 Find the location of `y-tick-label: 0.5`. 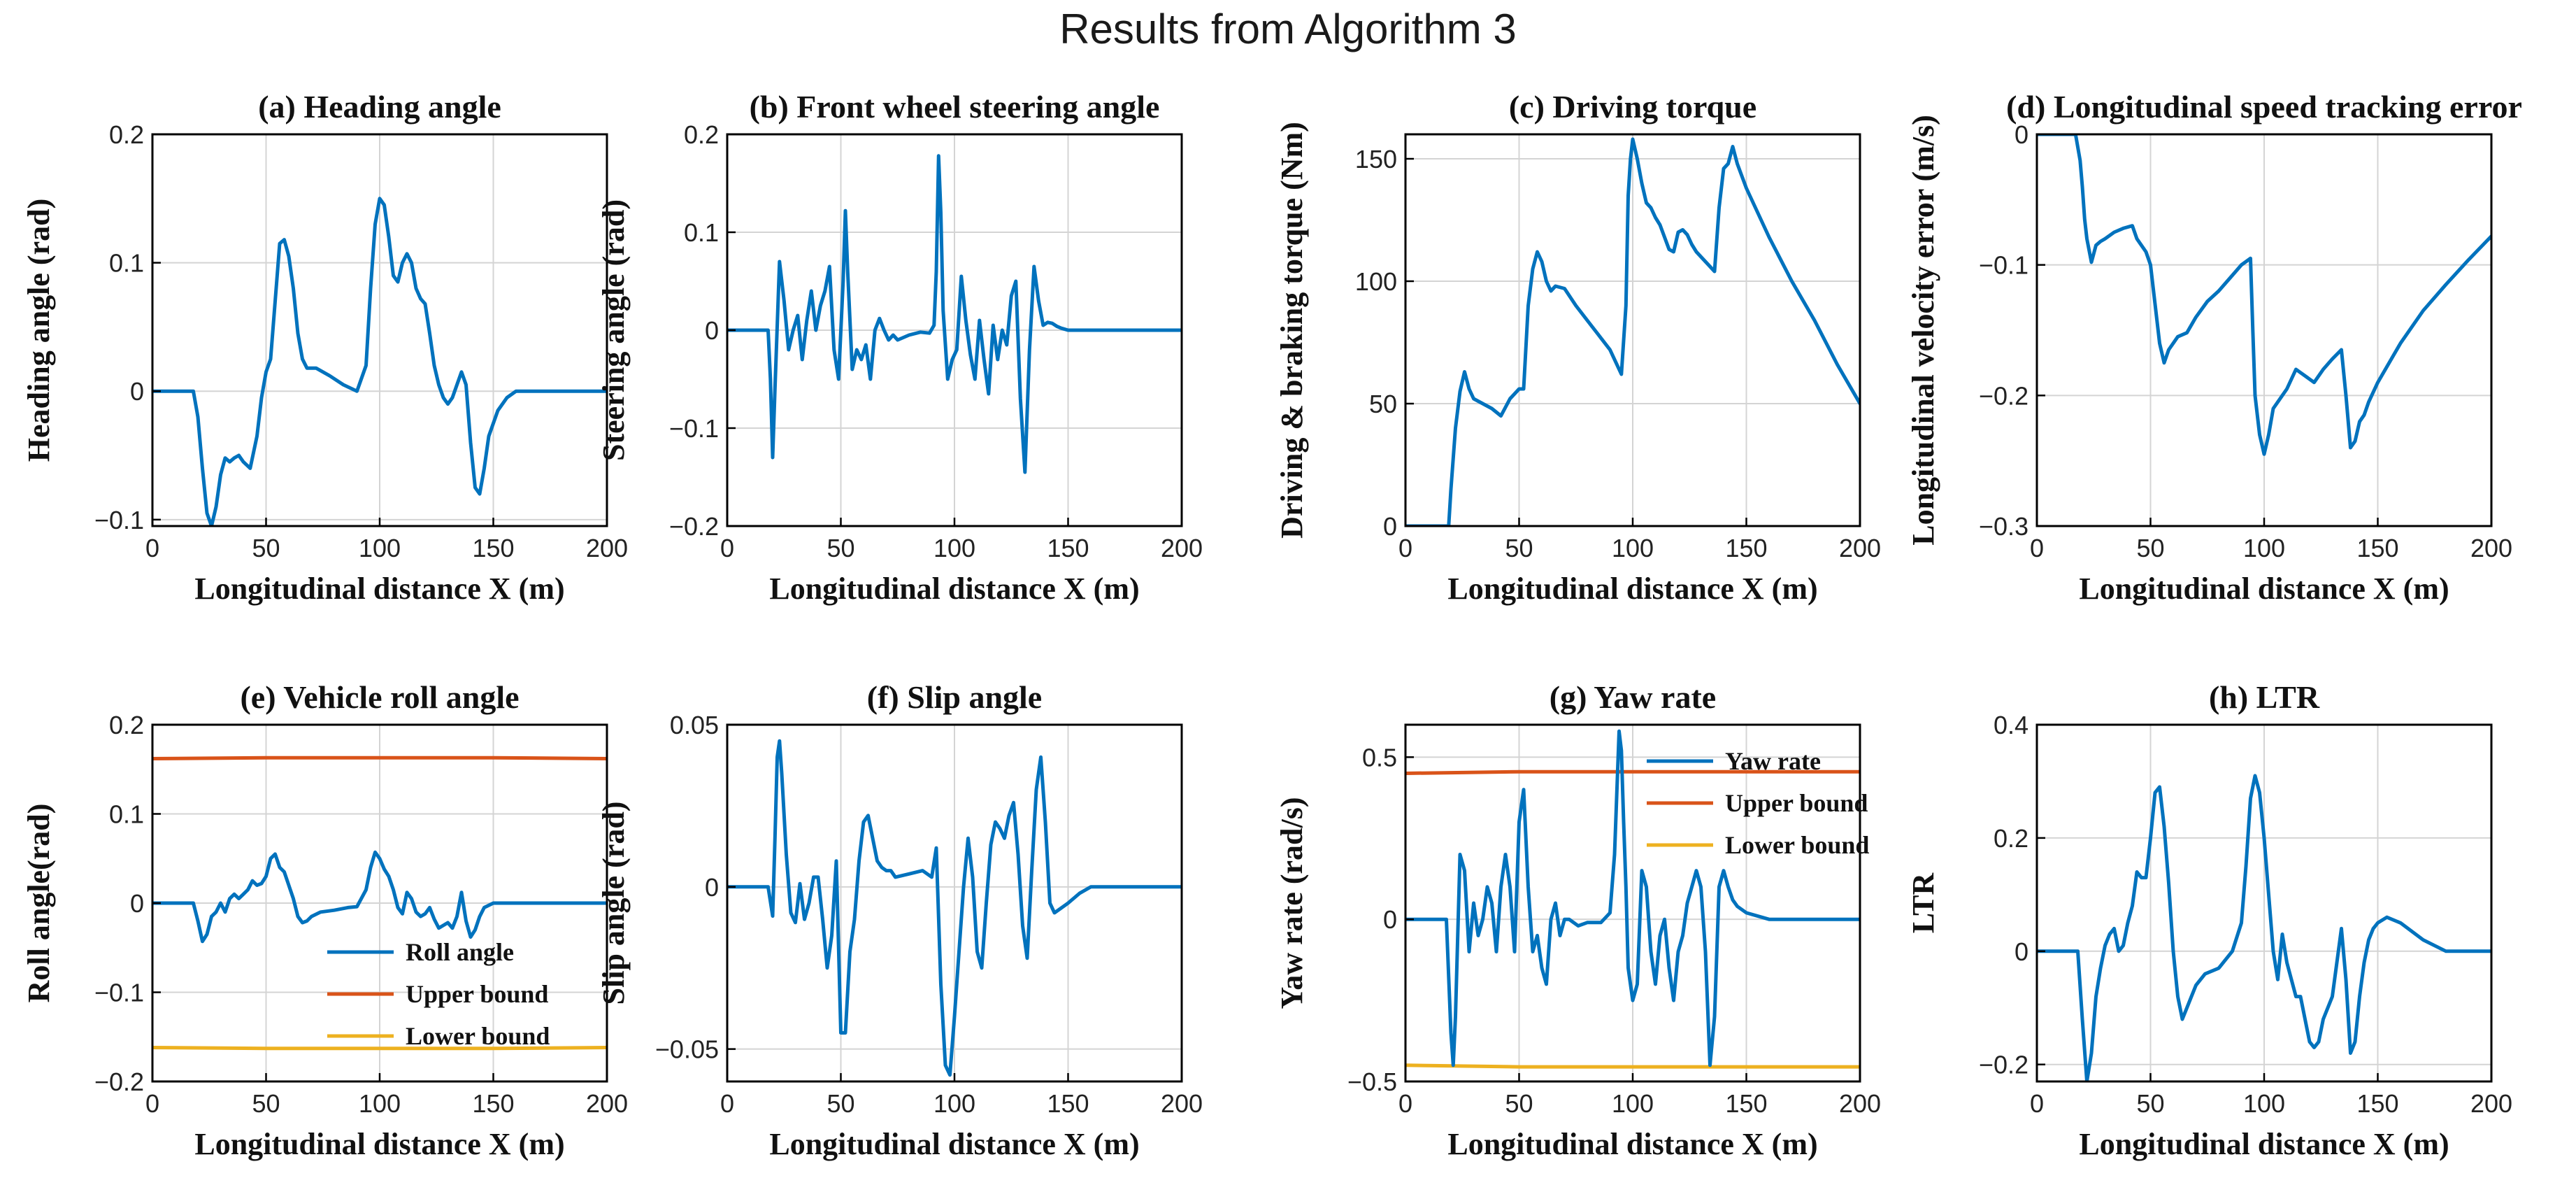

y-tick-label: 0.5 is located at coordinates (1379, 757).